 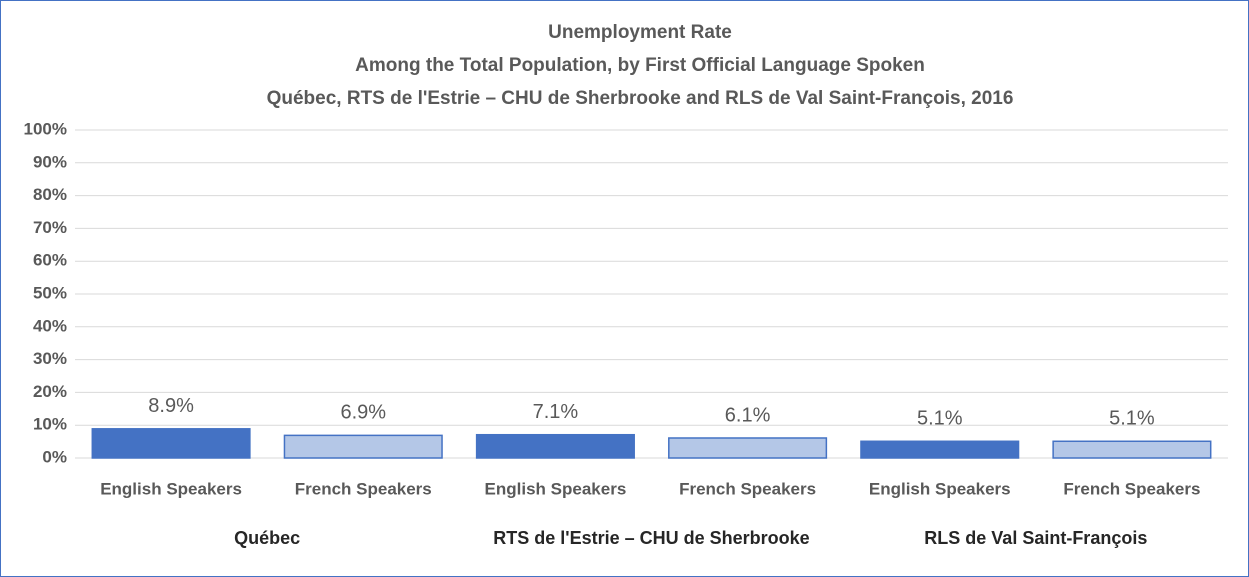 I want to click on y-tick-label: 90%, so click(x=50, y=161).